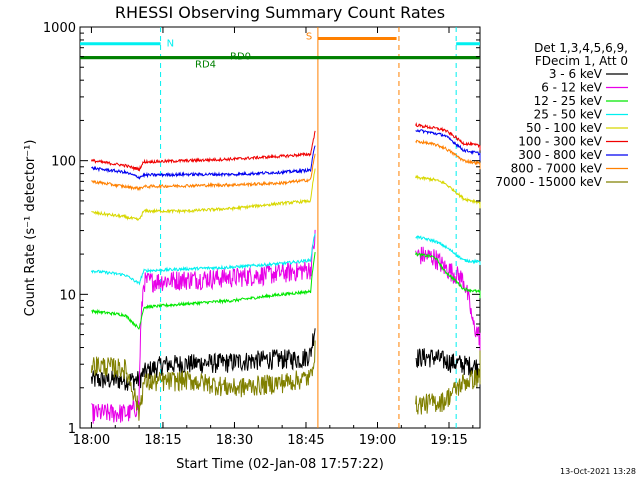  Describe the element at coordinates (162, 440) in the screenshot. I see `x-tick-label: 18:15` at that location.